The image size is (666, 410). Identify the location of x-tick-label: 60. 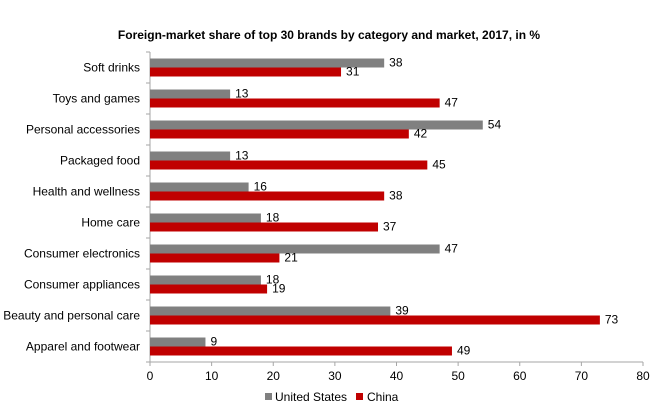
(520, 376).